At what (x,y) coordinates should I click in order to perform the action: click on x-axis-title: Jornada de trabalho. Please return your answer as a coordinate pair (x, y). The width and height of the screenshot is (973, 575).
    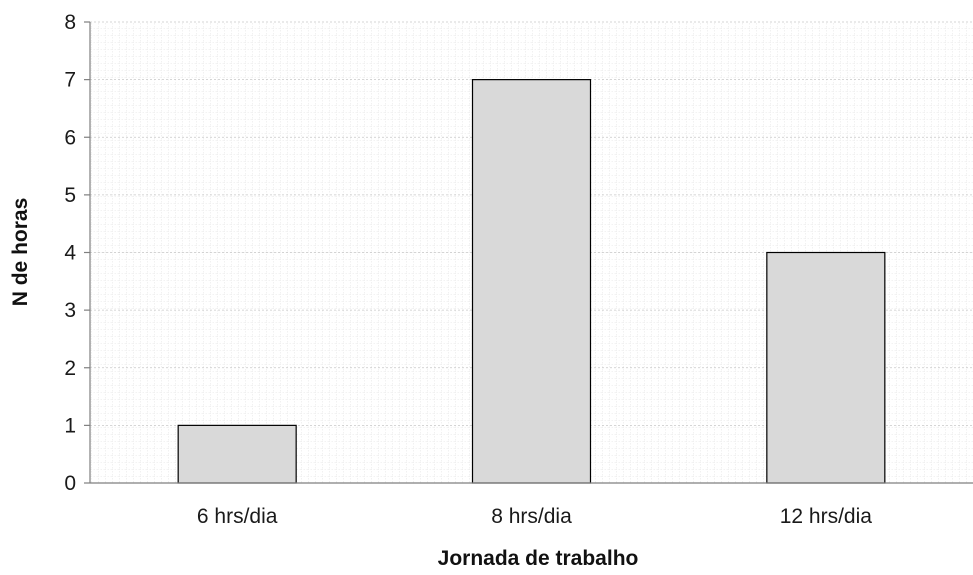
    Looking at the image, I should click on (538, 558).